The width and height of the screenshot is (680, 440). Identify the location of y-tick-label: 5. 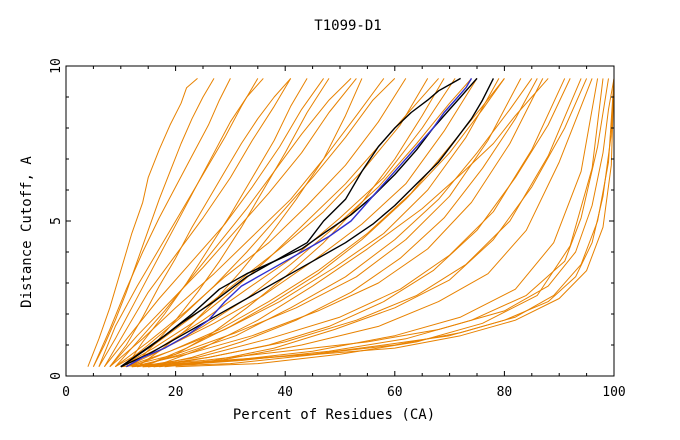
(56, 221).